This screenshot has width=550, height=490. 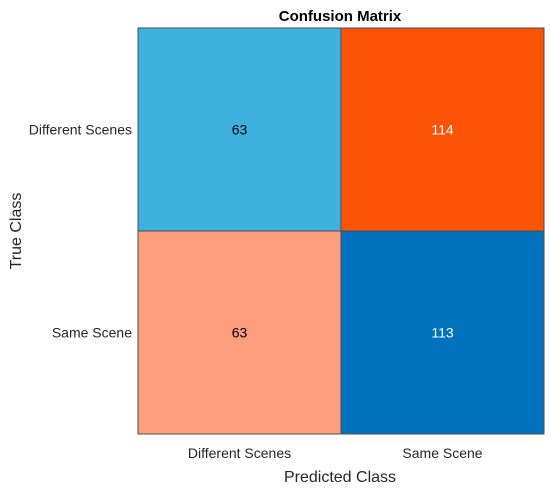 I want to click on chart-title: Confusion Matrix, so click(x=340, y=16).